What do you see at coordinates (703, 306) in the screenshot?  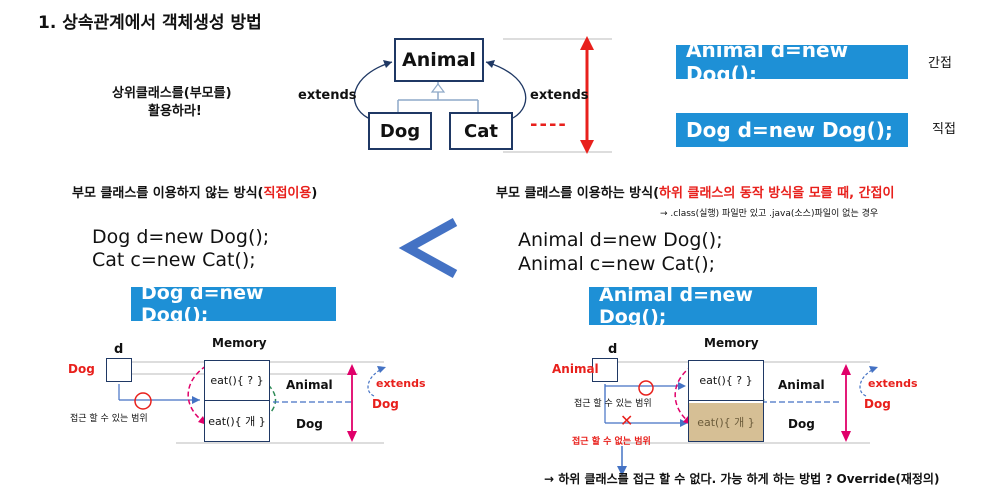 I see `right-code-bar: Animal d=new Dog();` at bounding box center [703, 306].